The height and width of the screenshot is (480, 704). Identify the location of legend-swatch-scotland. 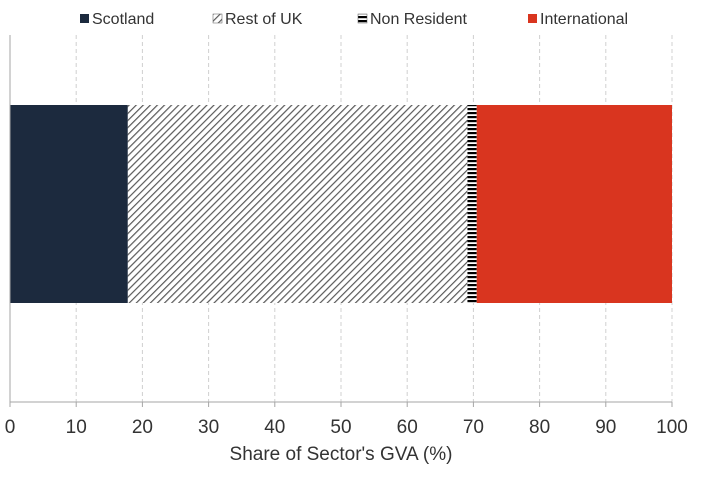
(84, 18).